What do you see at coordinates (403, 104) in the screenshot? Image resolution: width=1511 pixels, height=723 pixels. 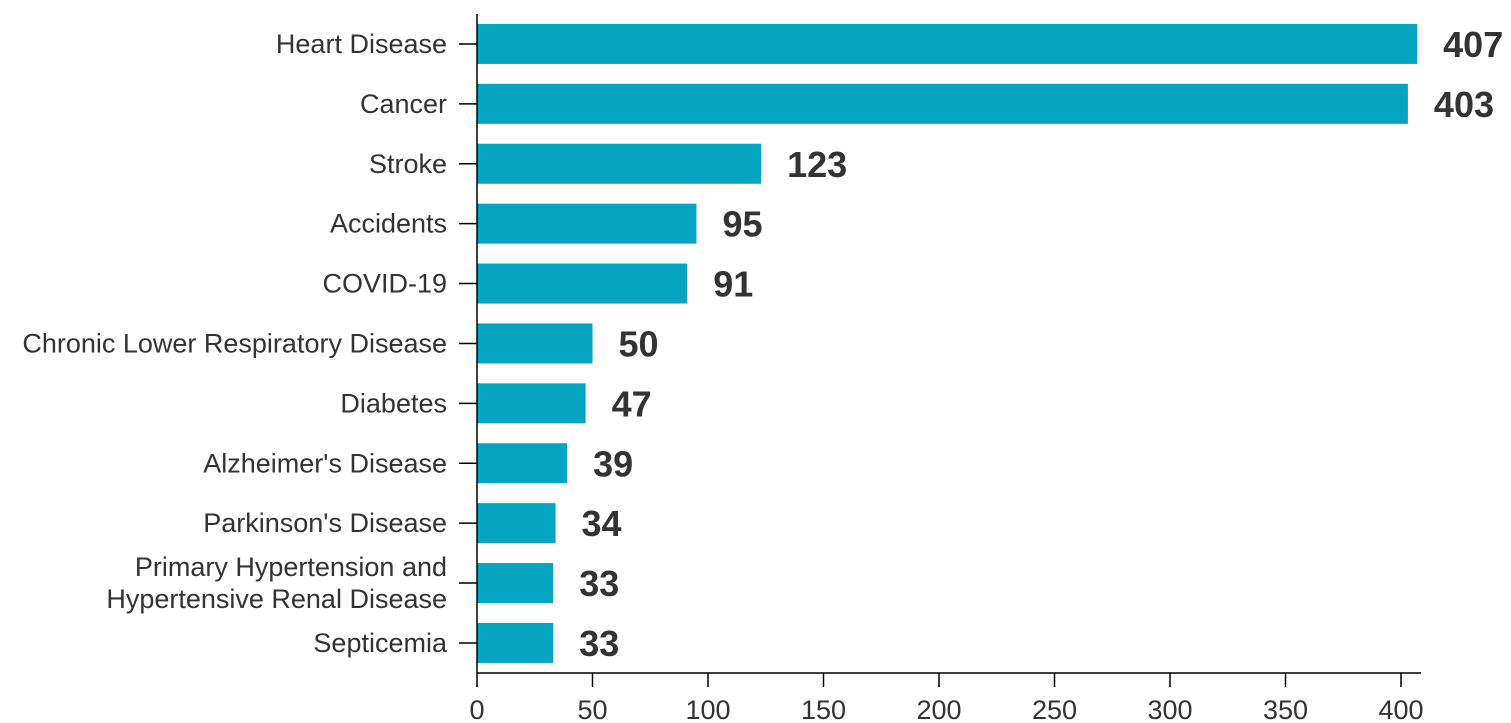 I see `category-label: Cancer` at bounding box center [403, 104].